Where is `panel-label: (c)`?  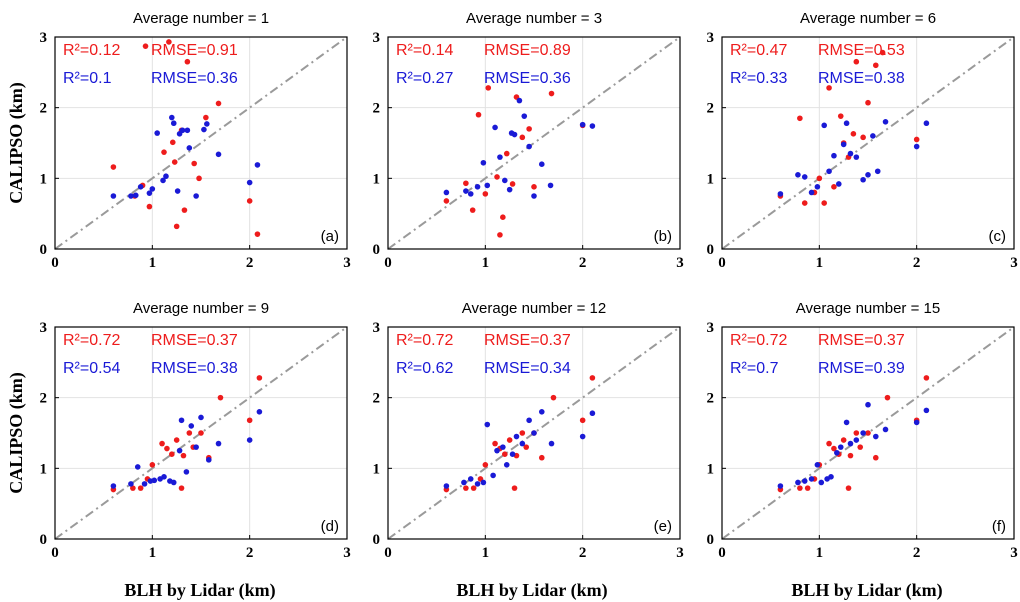
panel-label: (c) is located at coordinates (998, 236).